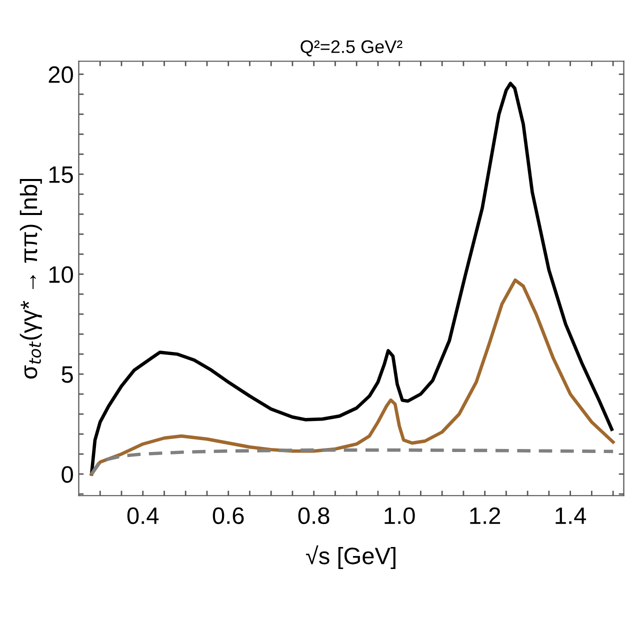 The height and width of the screenshot is (625, 625). I want to click on x-axis-title: √s [GeV], so click(351, 557).